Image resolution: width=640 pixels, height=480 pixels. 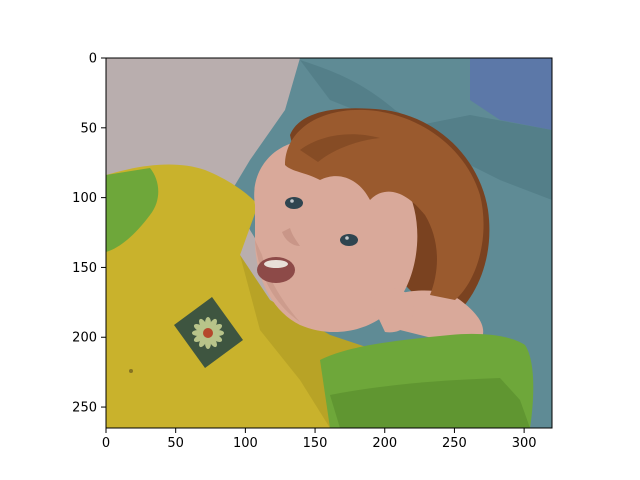 What do you see at coordinates (340, 148) in the screenshot?
I see `hair-strands` at bounding box center [340, 148].